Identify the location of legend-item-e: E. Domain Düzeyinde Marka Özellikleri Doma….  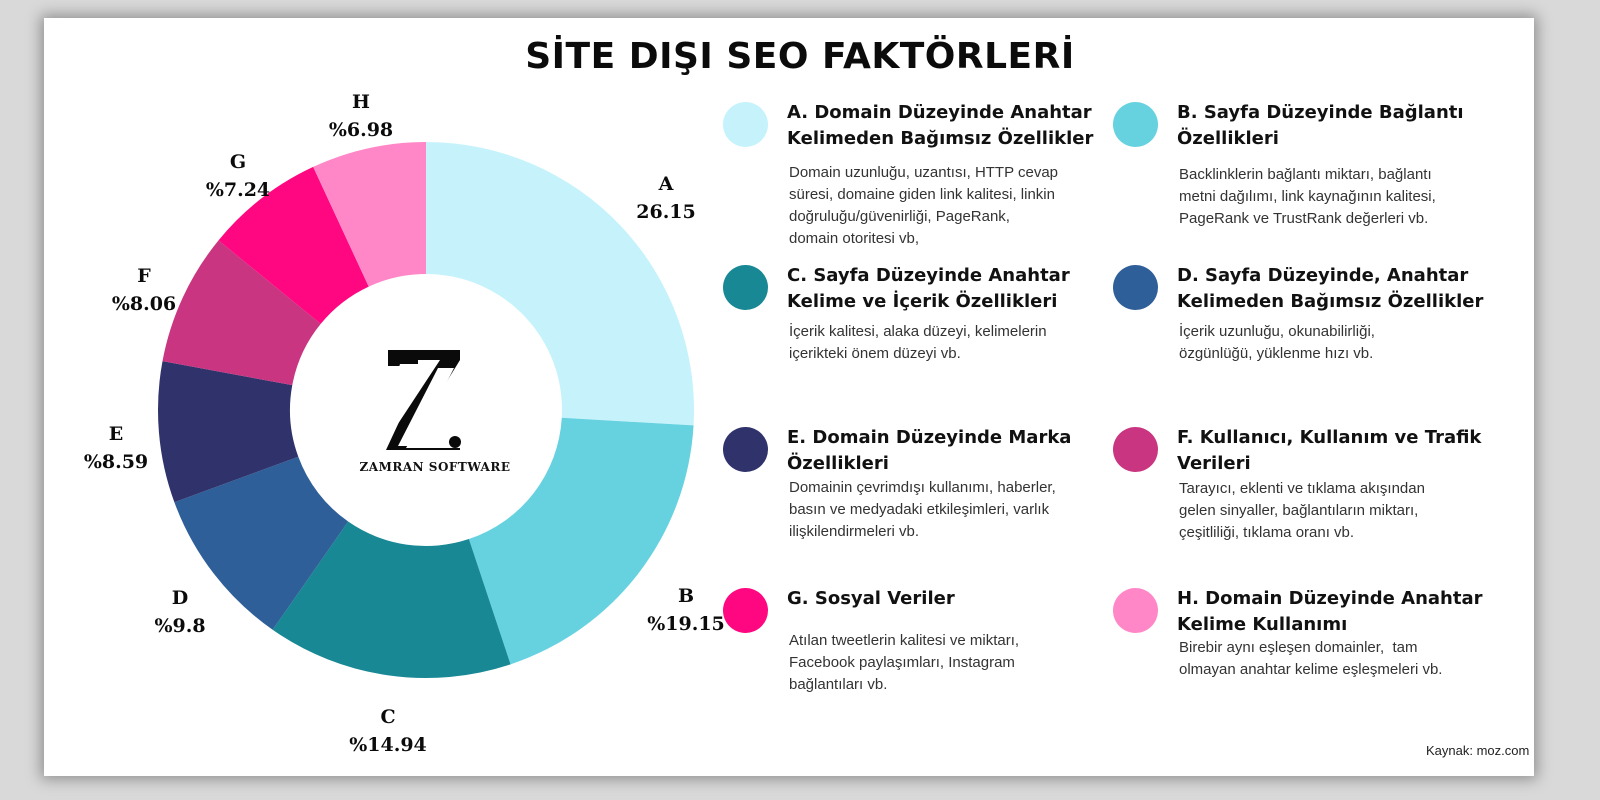
(933, 500).